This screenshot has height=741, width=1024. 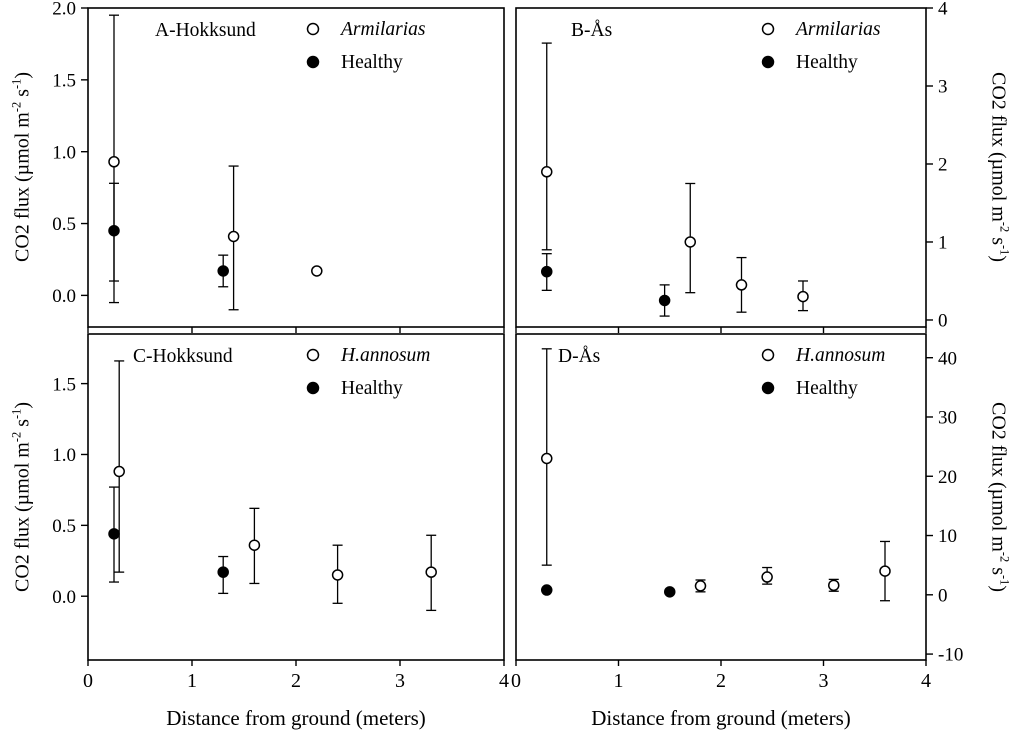 What do you see at coordinates (64, 10) in the screenshot?
I see `y-tick-label: 2.0` at bounding box center [64, 10].